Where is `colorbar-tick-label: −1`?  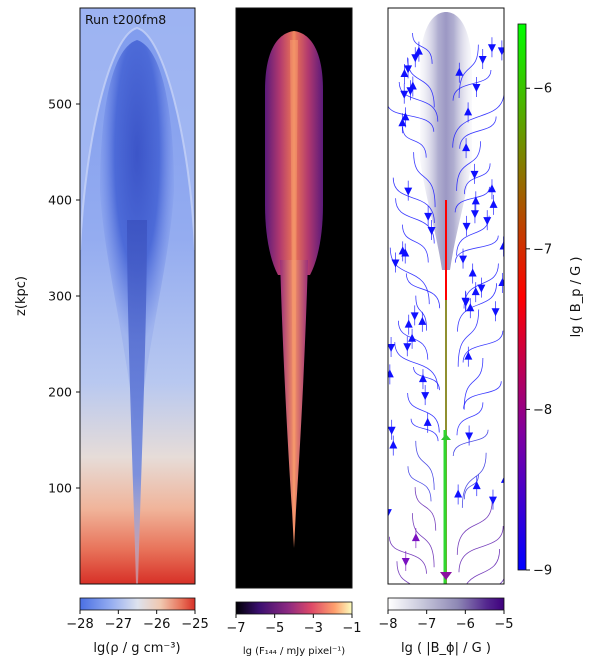
colorbar-tick-label: −1 is located at coordinates (351, 628).